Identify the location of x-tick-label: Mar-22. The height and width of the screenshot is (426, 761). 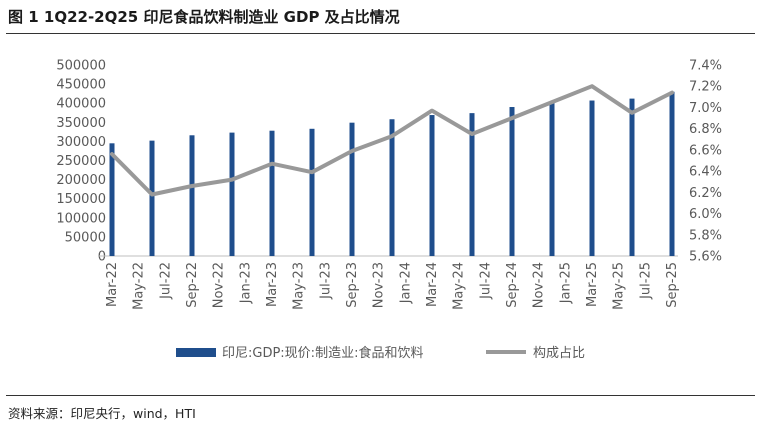
(112, 284).